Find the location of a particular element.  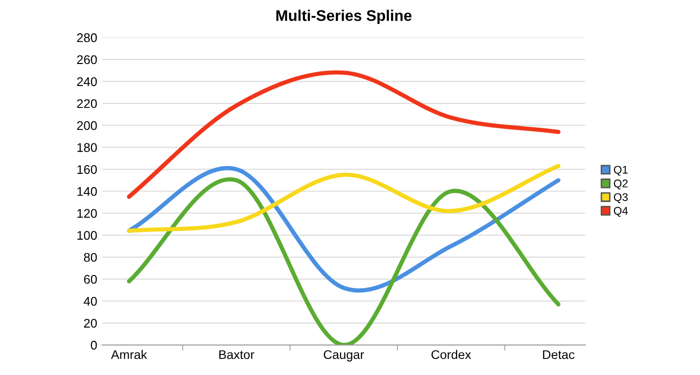

y-tick-label: 180 is located at coordinates (87, 147).